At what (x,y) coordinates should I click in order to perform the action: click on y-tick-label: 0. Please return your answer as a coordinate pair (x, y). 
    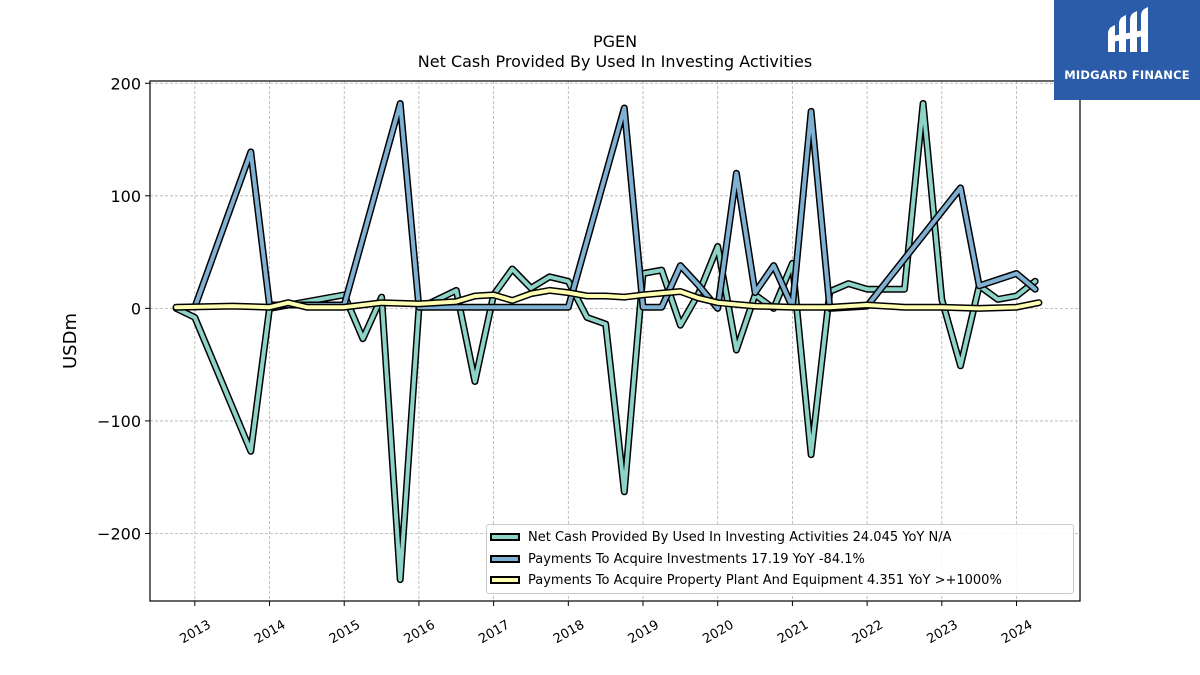
    Looking at the image, I should click on (136, 308).